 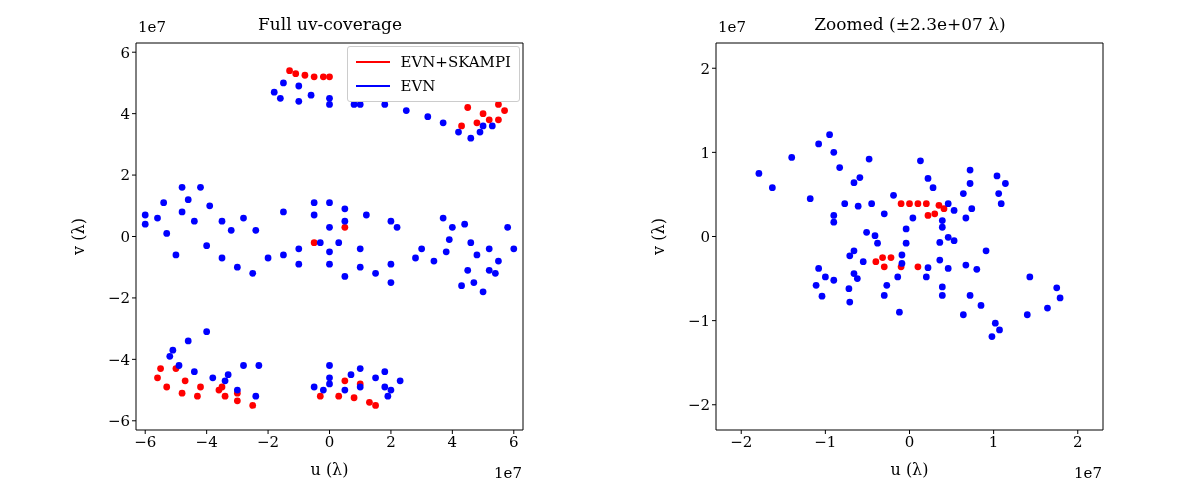 What do you see at coordinates (418, 86) in the screenshot?
I see `legend-label: EVN` at bounding box center [418, 86].